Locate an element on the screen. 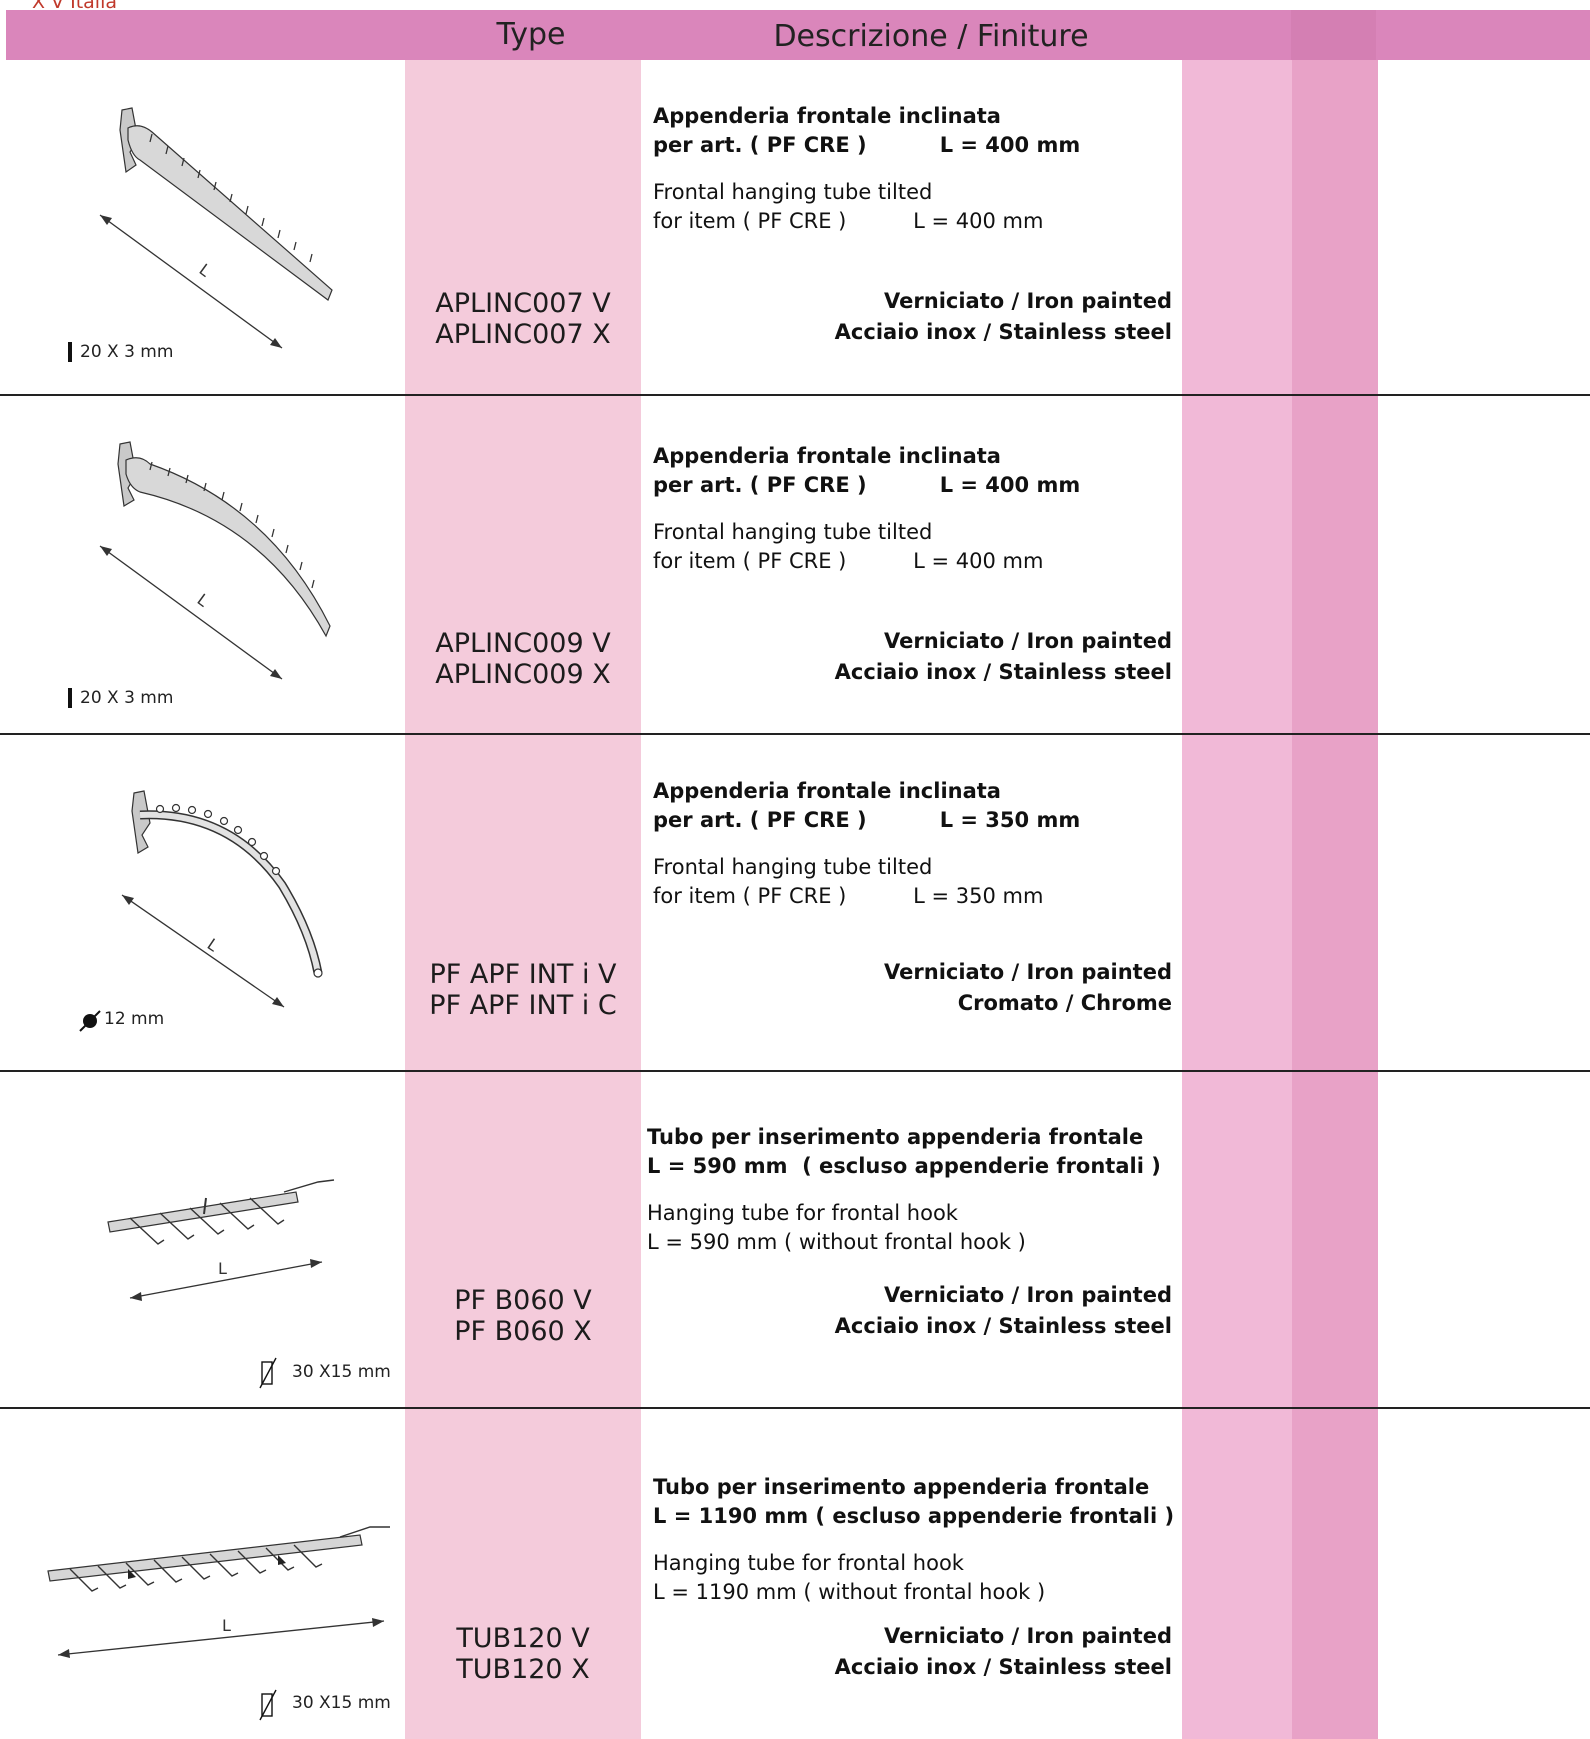 Image resolution: width=1590 pixels, height=1739 pixels. product-code: PF APF INT i V is located at coordinates (523, 974).